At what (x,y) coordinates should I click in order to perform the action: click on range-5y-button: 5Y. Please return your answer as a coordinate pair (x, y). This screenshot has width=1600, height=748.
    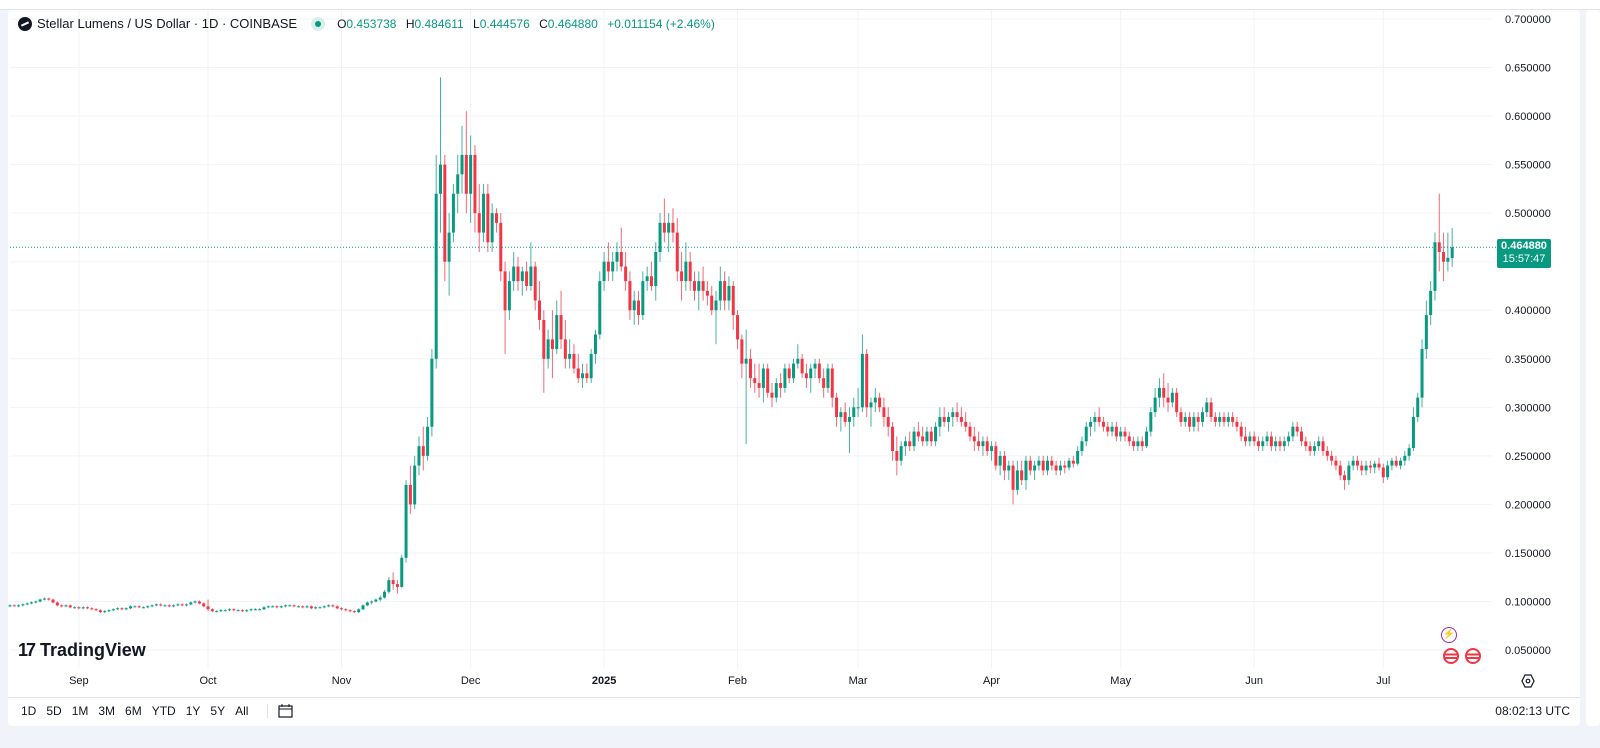
    Looking at the image, I should click on (218, 711).